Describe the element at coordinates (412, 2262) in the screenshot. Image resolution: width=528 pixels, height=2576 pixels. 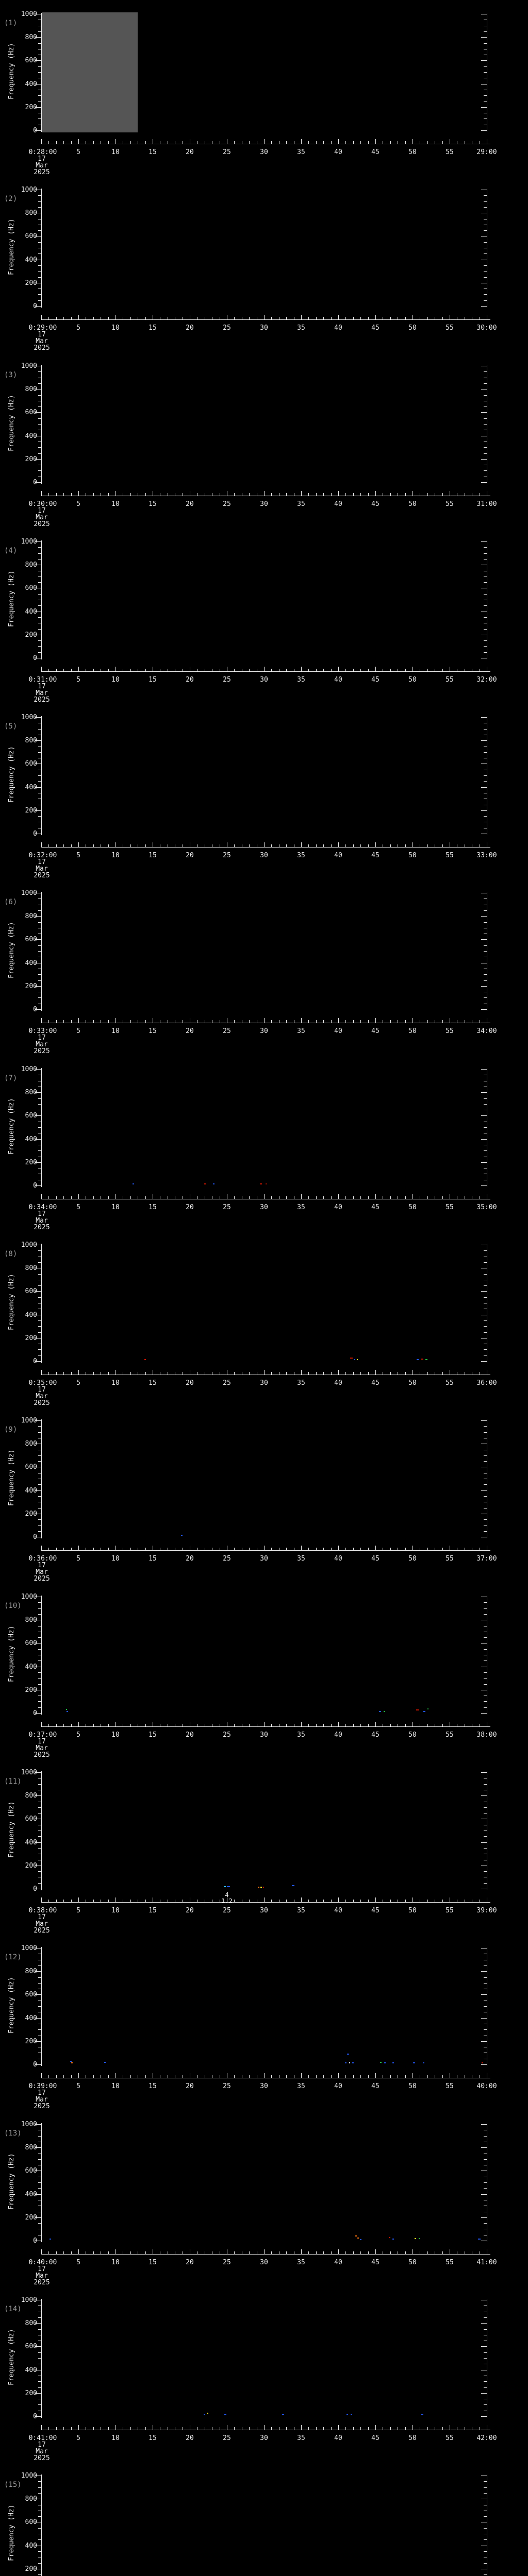
I see `x-tick-label: 50` at that location.